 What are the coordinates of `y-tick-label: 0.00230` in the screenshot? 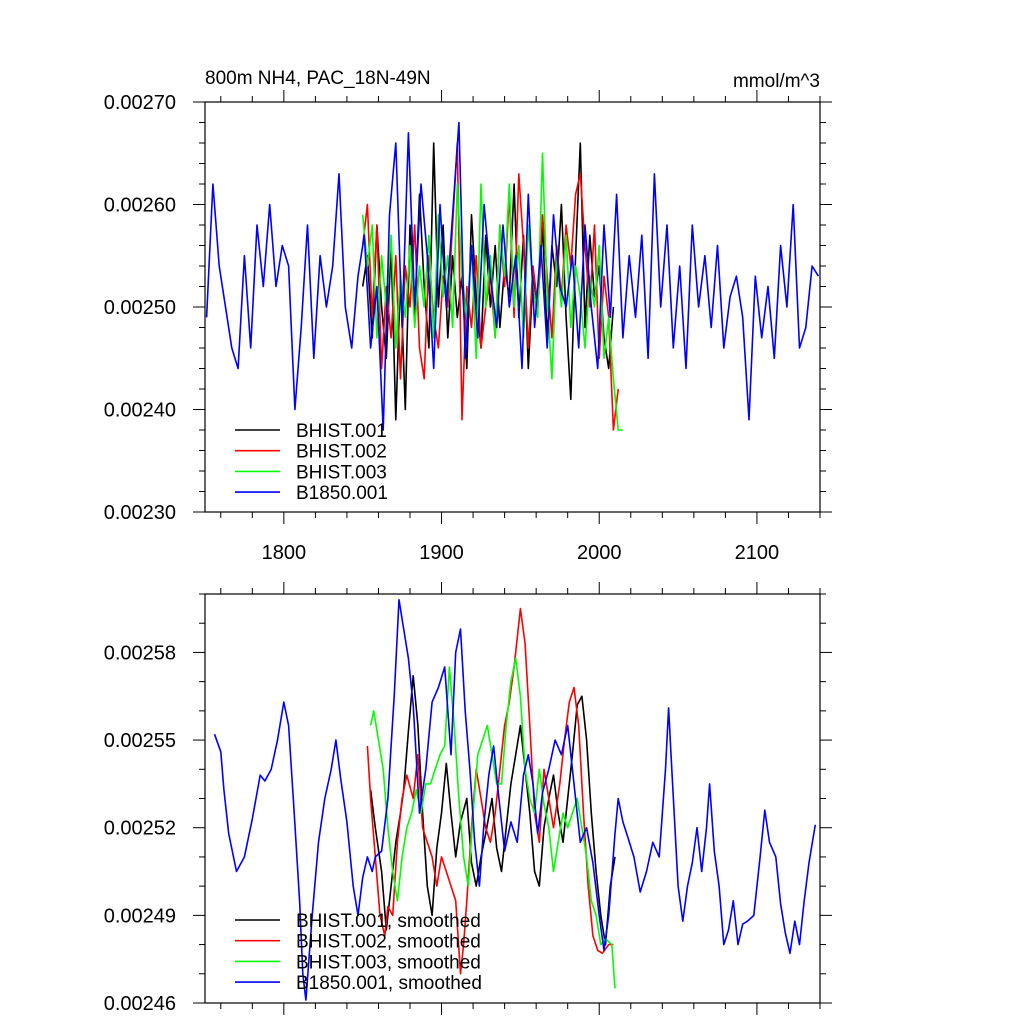 It's located at (140, 513).